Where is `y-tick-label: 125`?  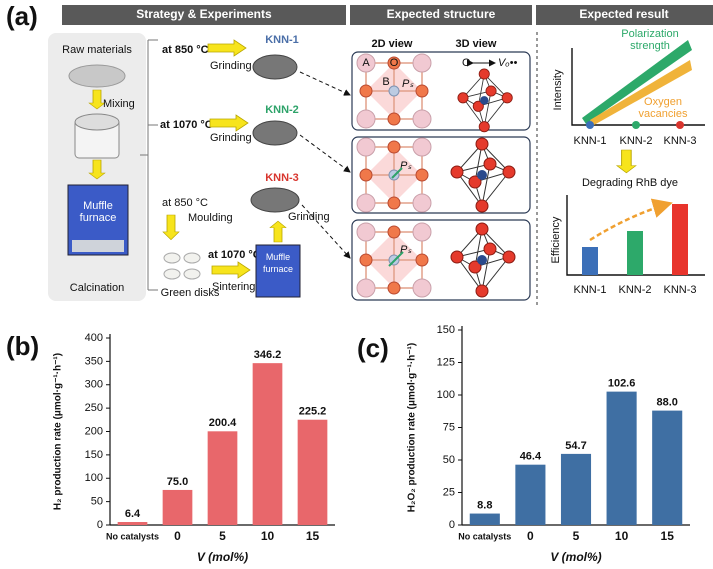
y-tick-label: 125 is located at coordinates (446, 362).